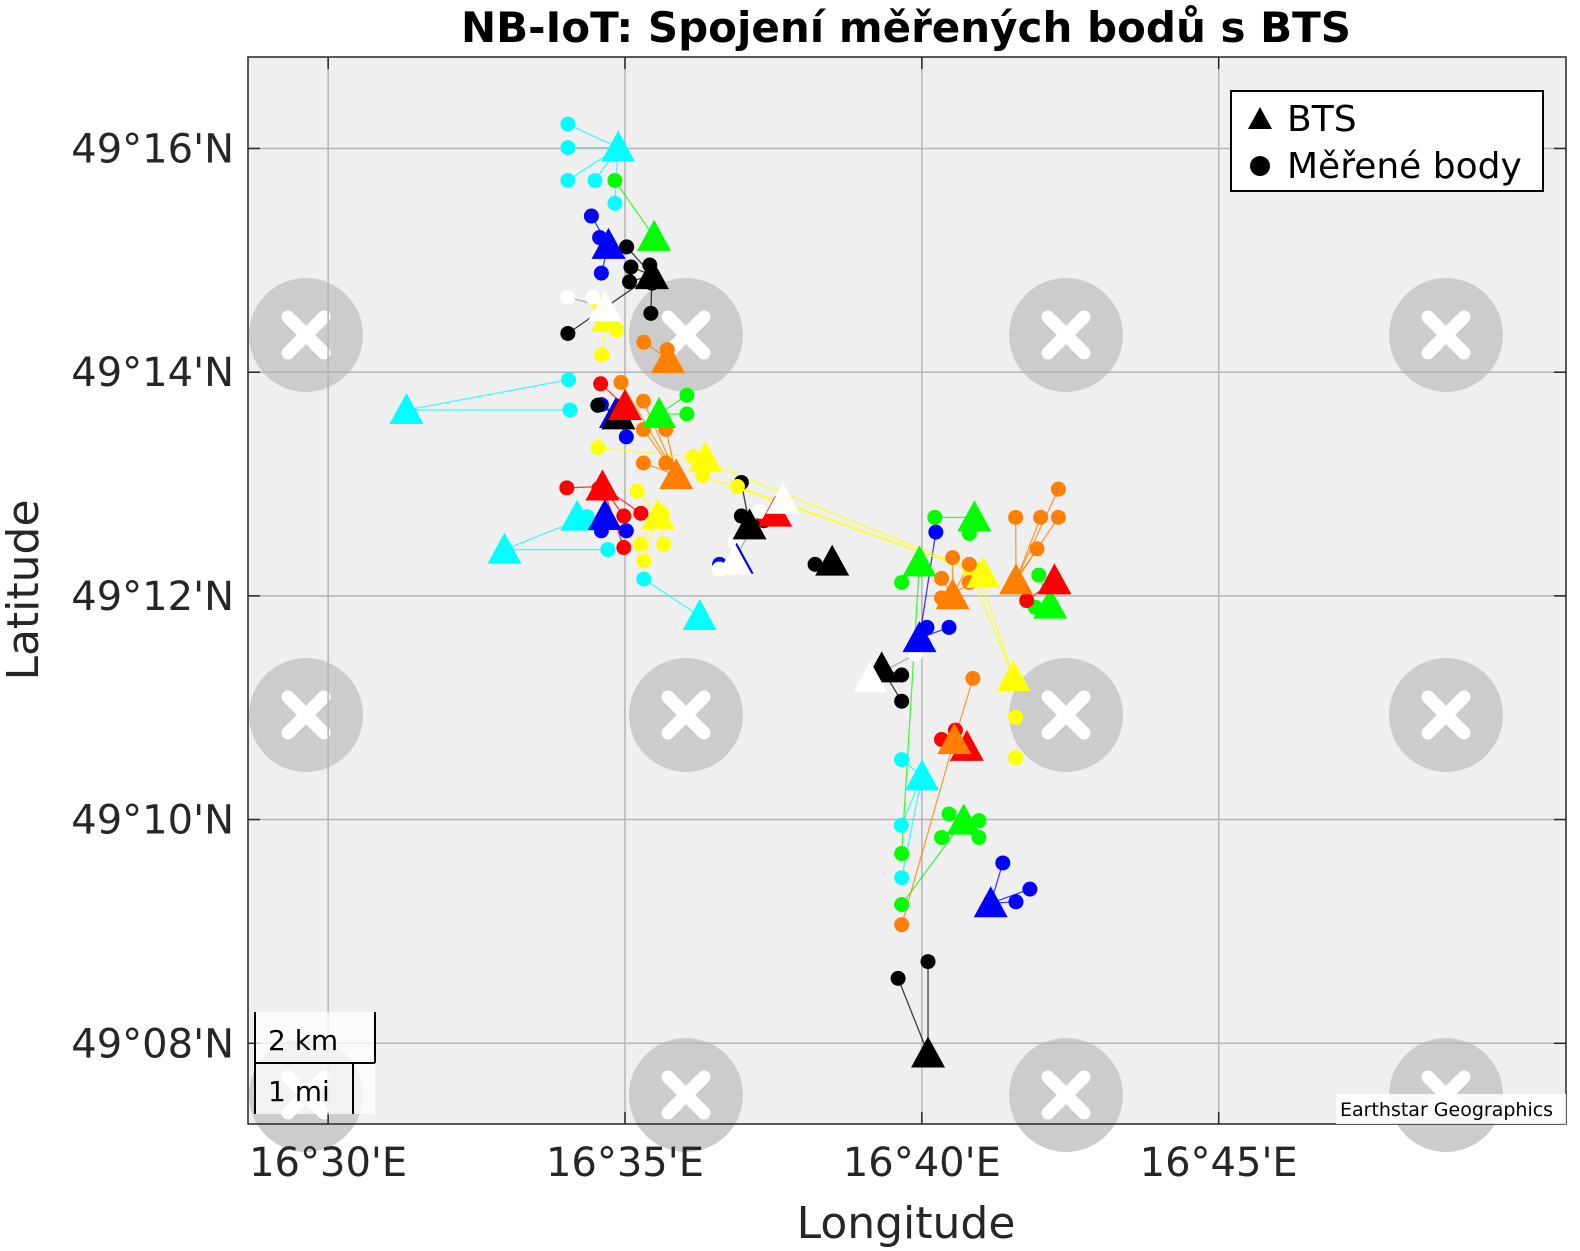 This screenshot has height=1251, width=1580. Describe the element at coordinates (24, 589) in the screenshot. I see `y-axis-label: Latitude` at that location.